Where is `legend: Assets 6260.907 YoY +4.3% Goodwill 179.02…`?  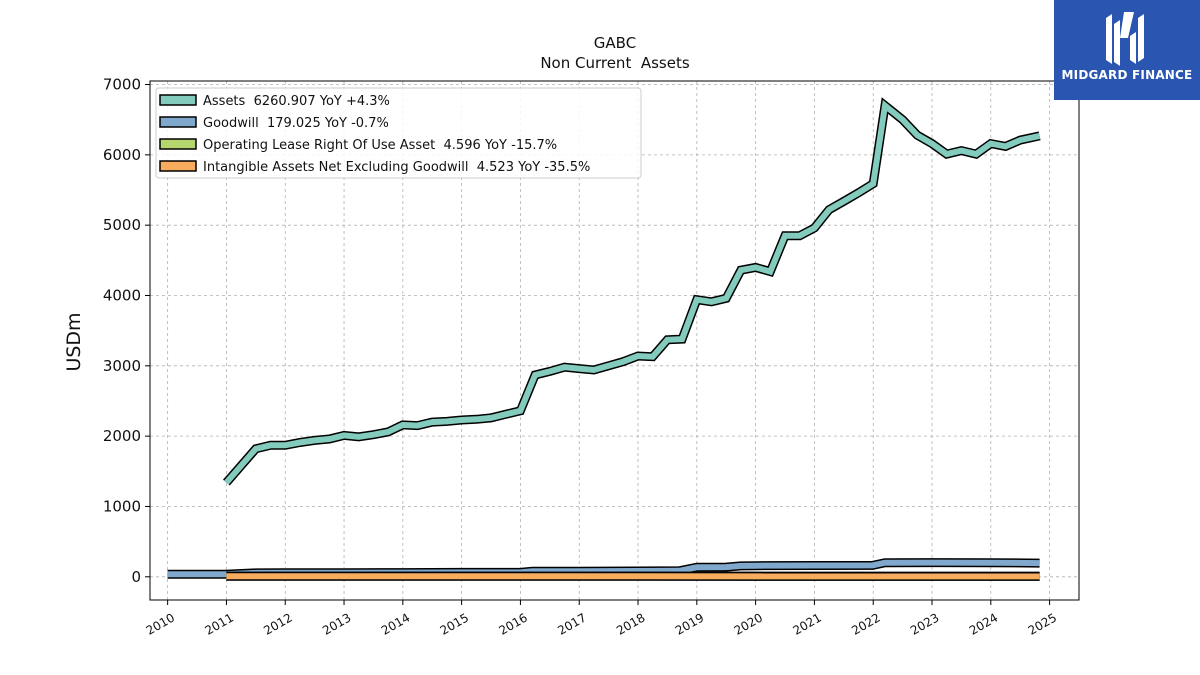 legend: Assets 6260.907 YoY +4.3% Goodwill 179.02… is located at coordinates (398, 133).